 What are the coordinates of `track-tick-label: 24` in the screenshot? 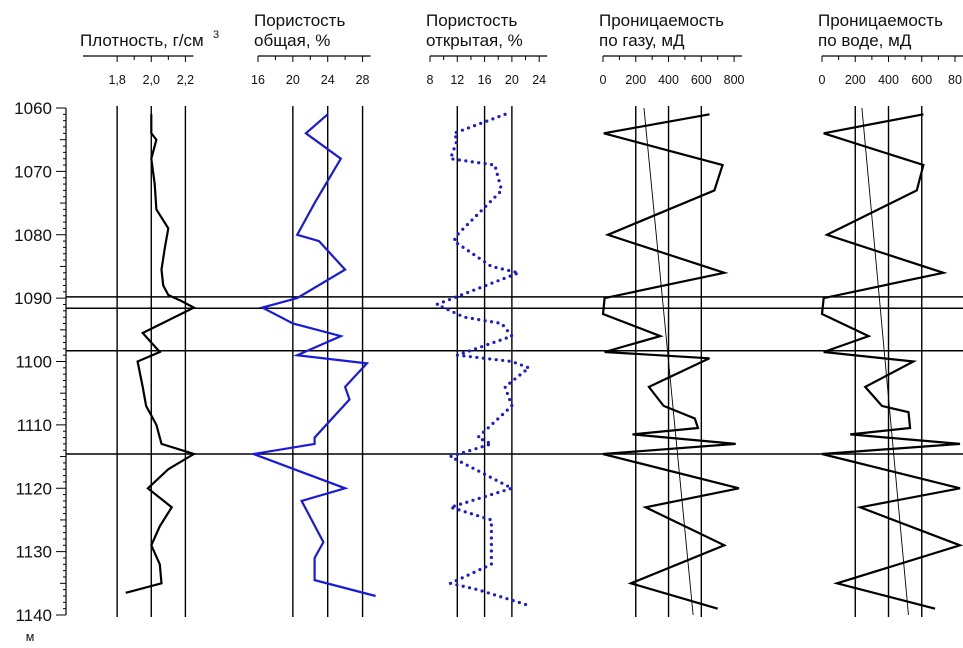 It's located at (539, 80).